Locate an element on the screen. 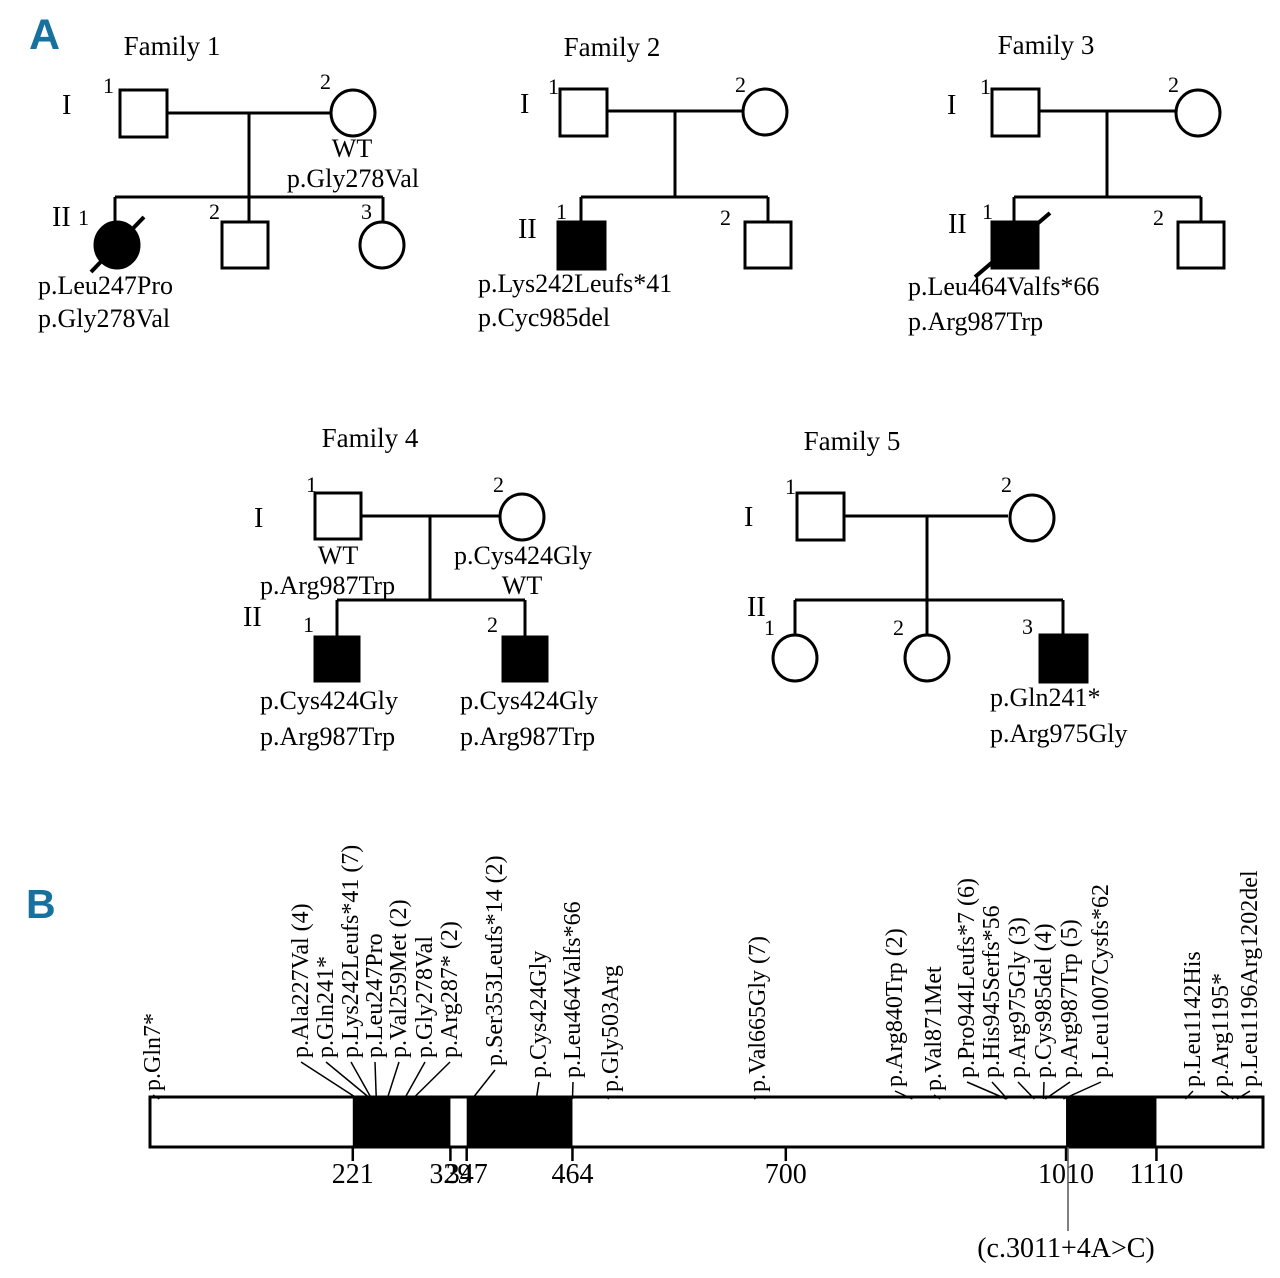 The image size is (1280, 1278). mutation-label-p-Gly278Val: p.Gly278Val is located at coordinates (425, 997).